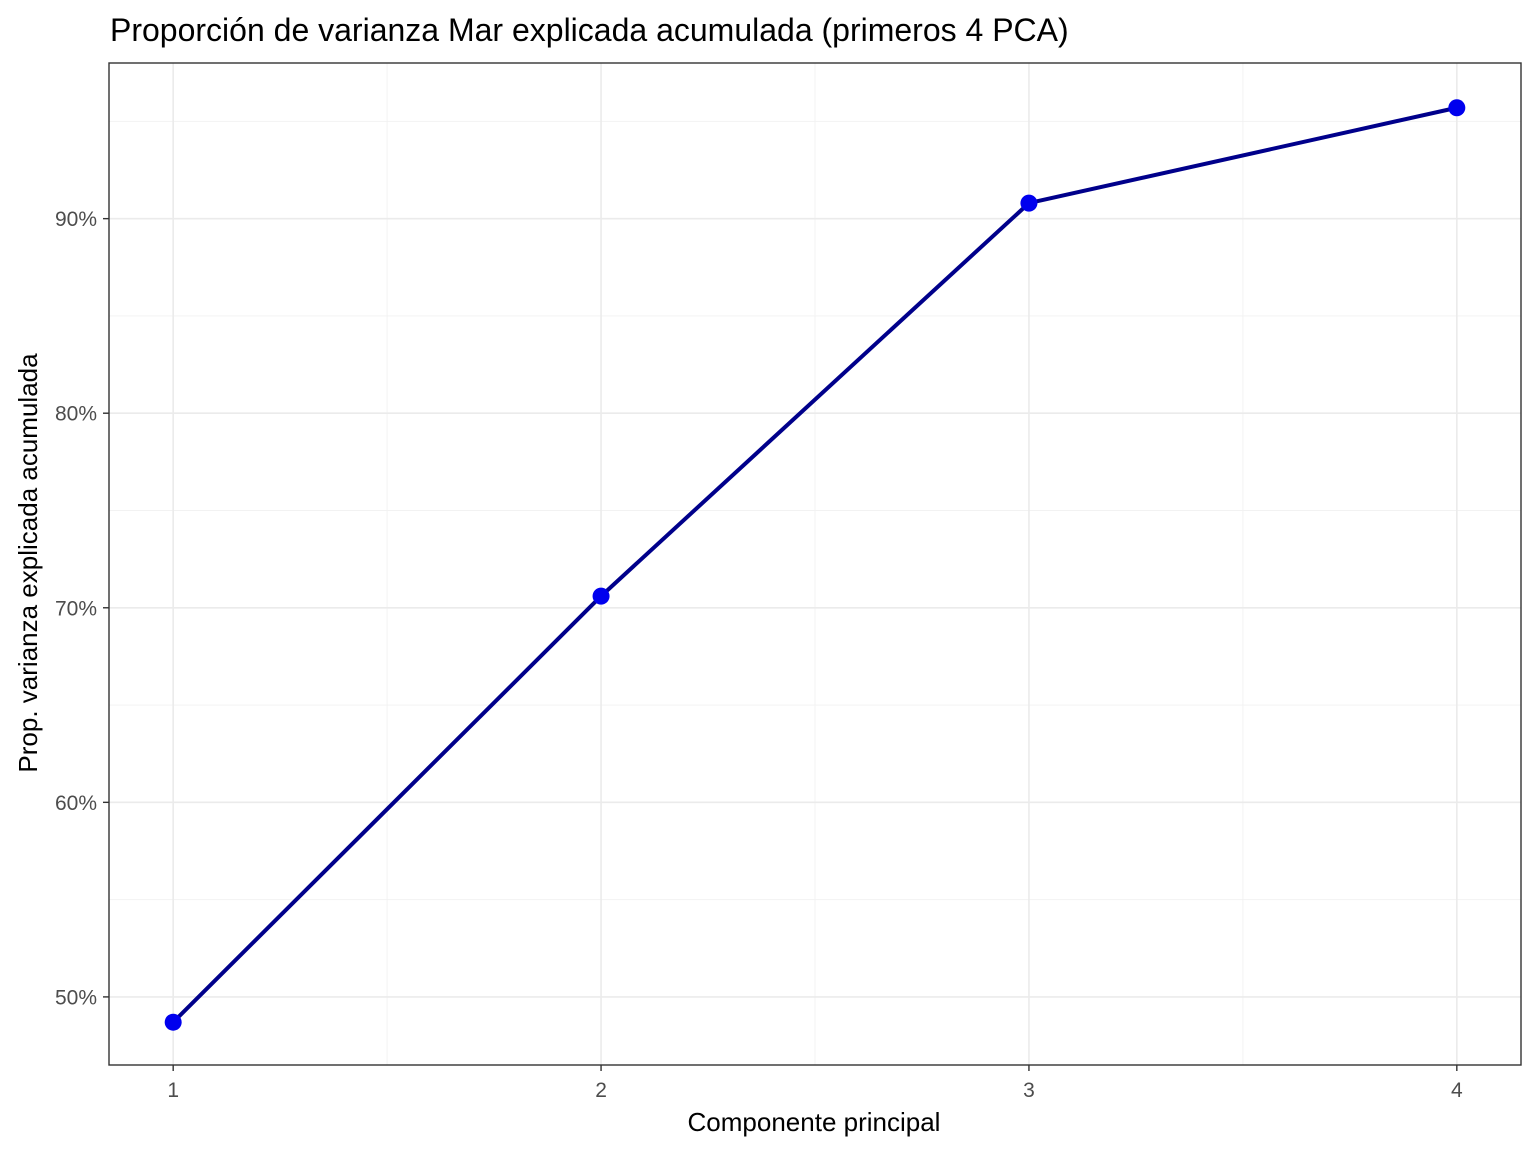 This screenshot has height=1152, width=1536. I want to click on x-tick-label: 1, so click(173, 1090).